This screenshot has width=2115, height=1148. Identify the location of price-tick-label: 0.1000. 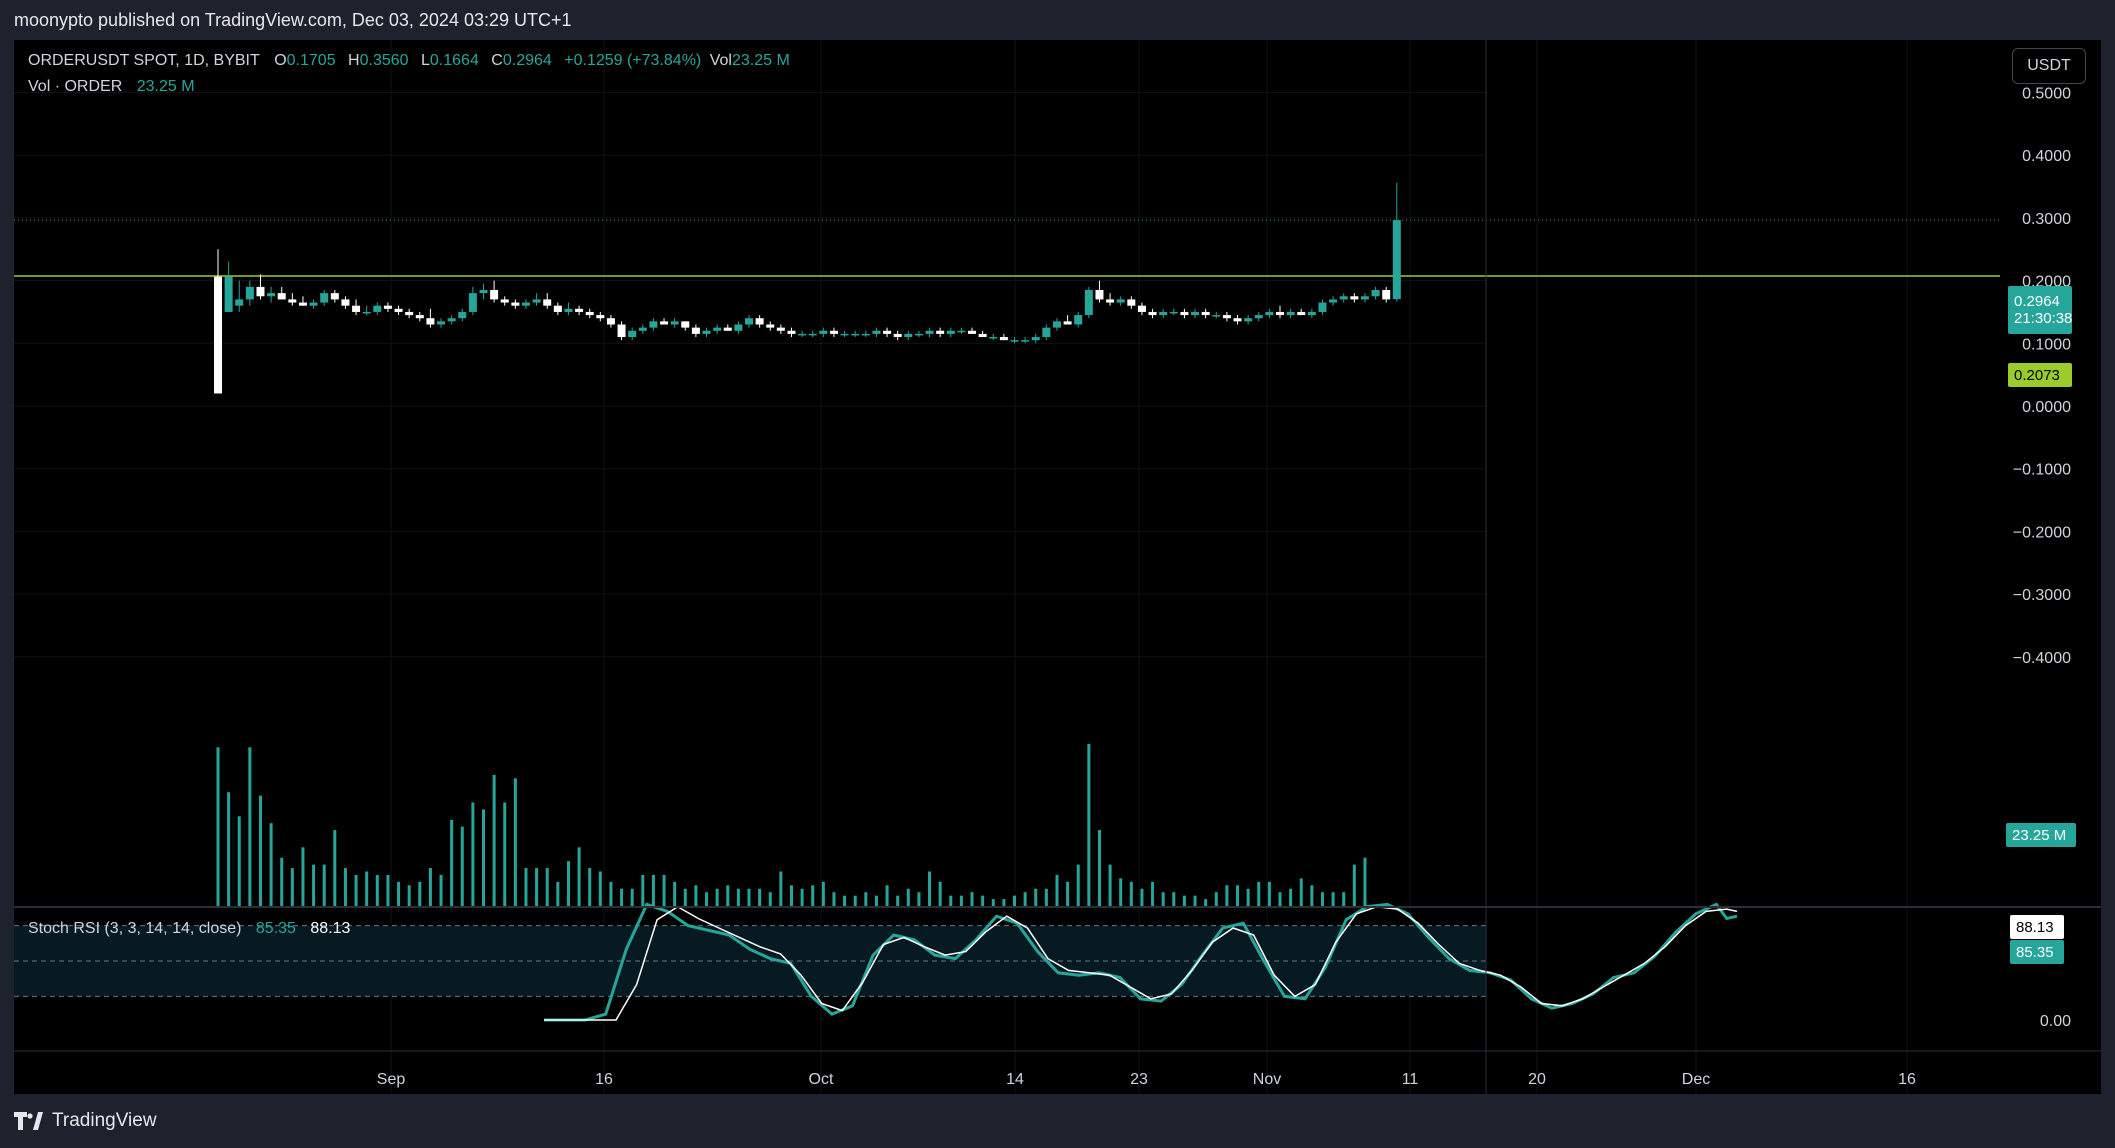
(2046, 344).